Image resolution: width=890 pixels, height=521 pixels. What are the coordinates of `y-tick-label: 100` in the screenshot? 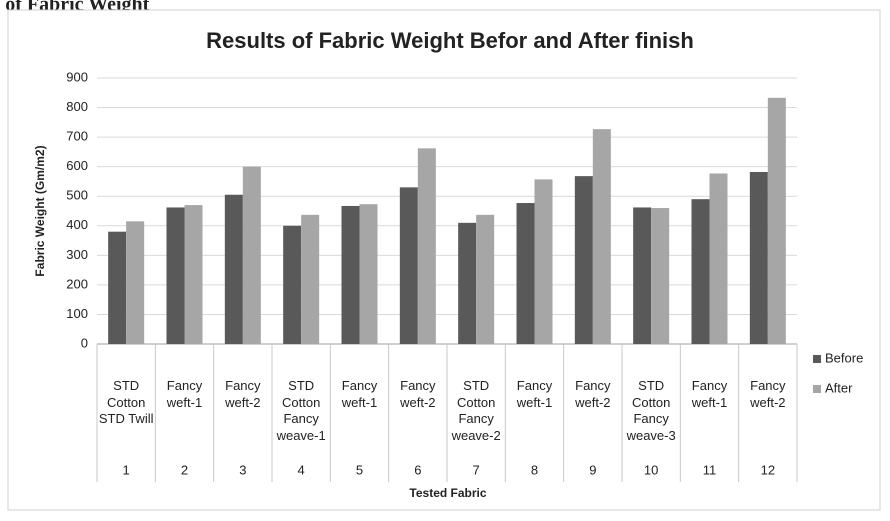 It's located at (77, 313).